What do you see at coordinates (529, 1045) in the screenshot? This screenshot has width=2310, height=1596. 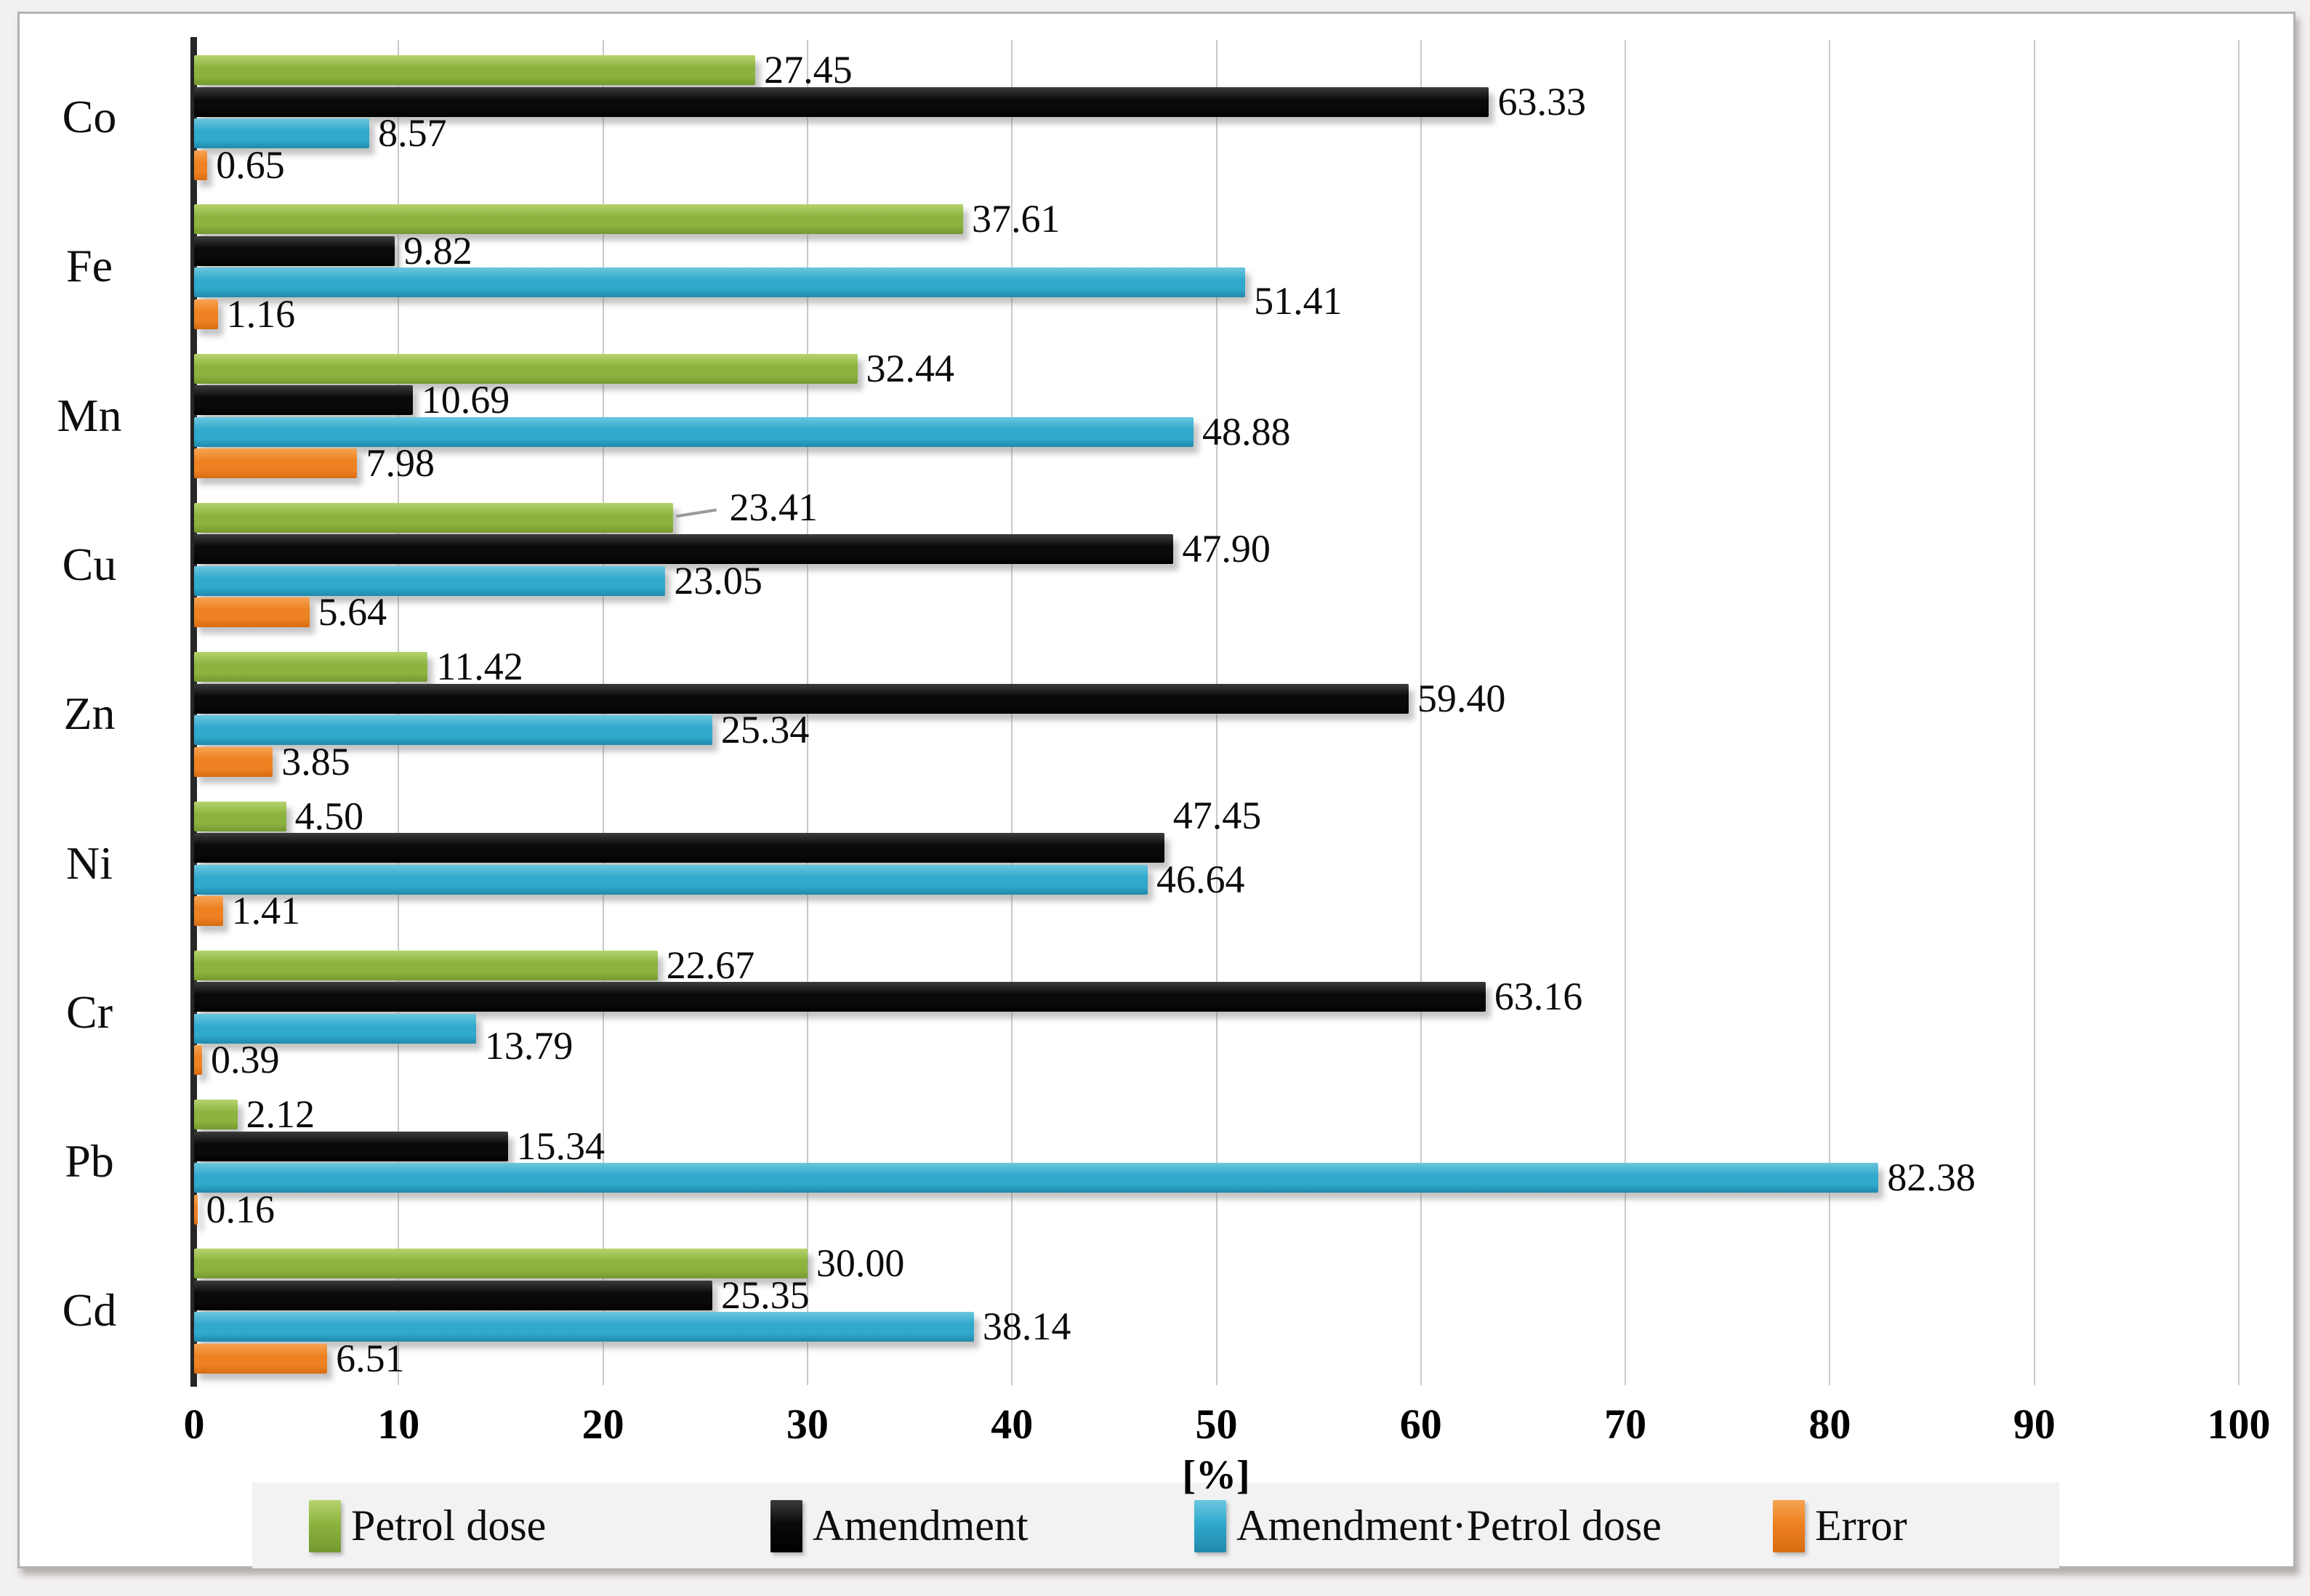 I see `value-label: 13.79` at bounding box center [529, 1045].